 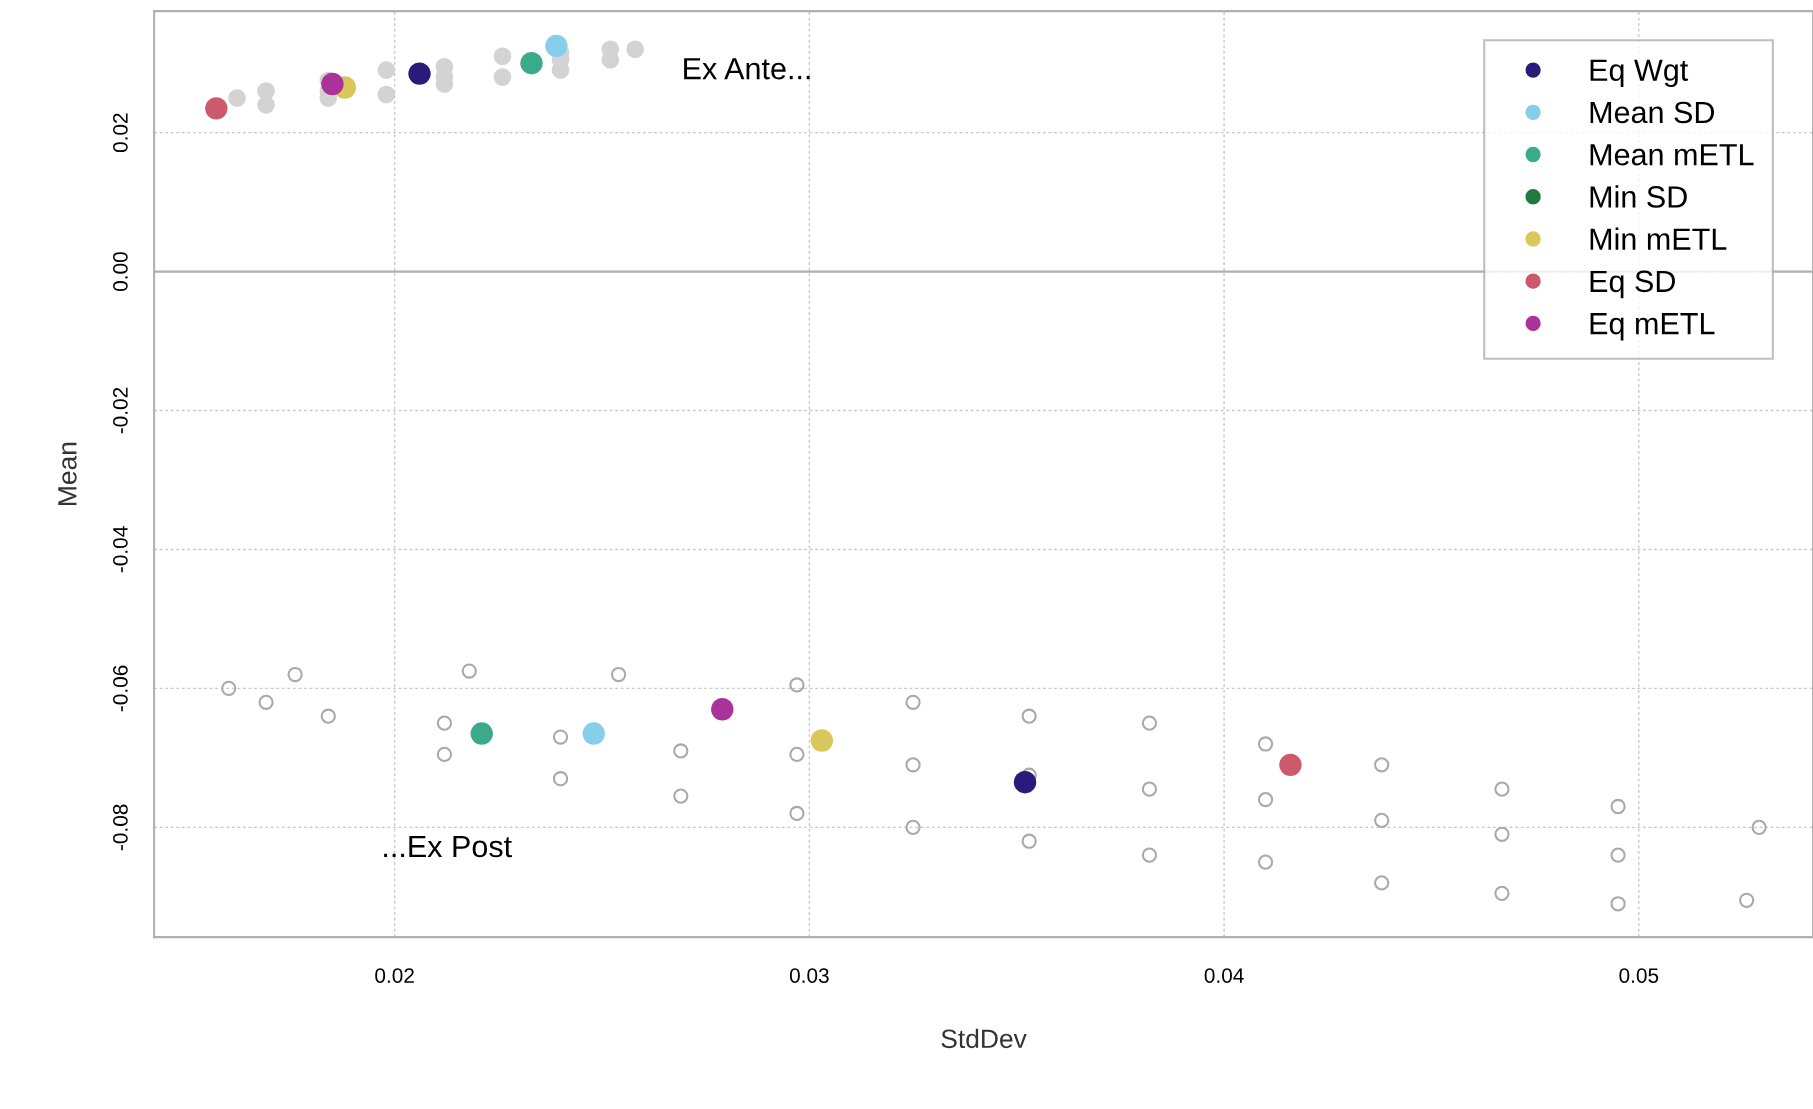 I want to click on legend-label: Mean SD, so click(x=1652, y=112).